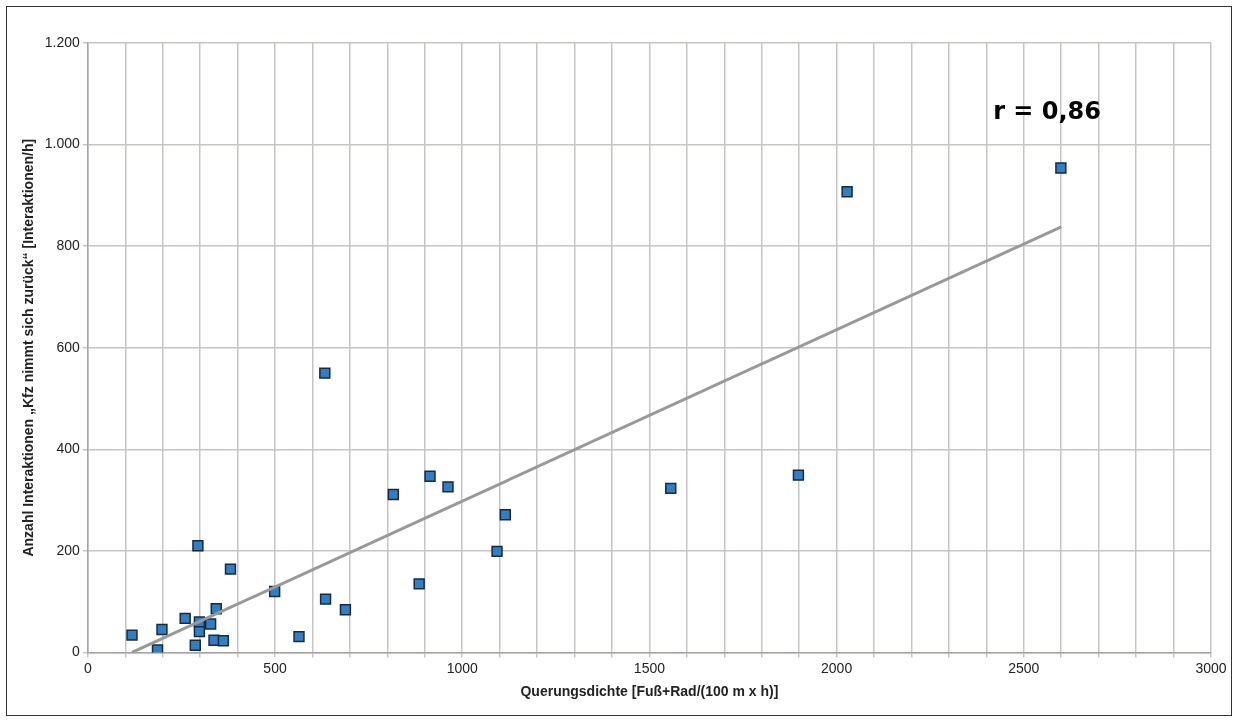  What do you see at coordinates (62, 41) in the screenshot?
I see `y-tick-label: 1.200` at bounding box center [62, 41].